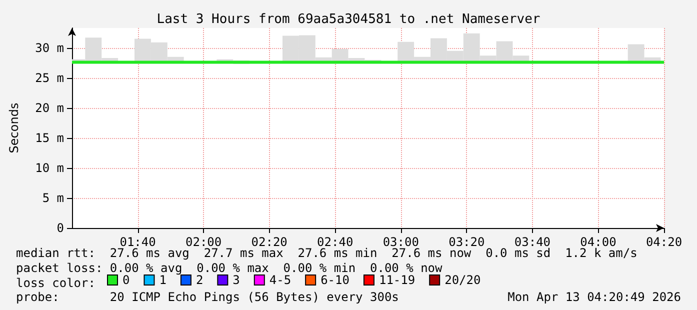 The image size is (697, 310). I want to click on x-tick-label: 02:00, so click(204, 242).